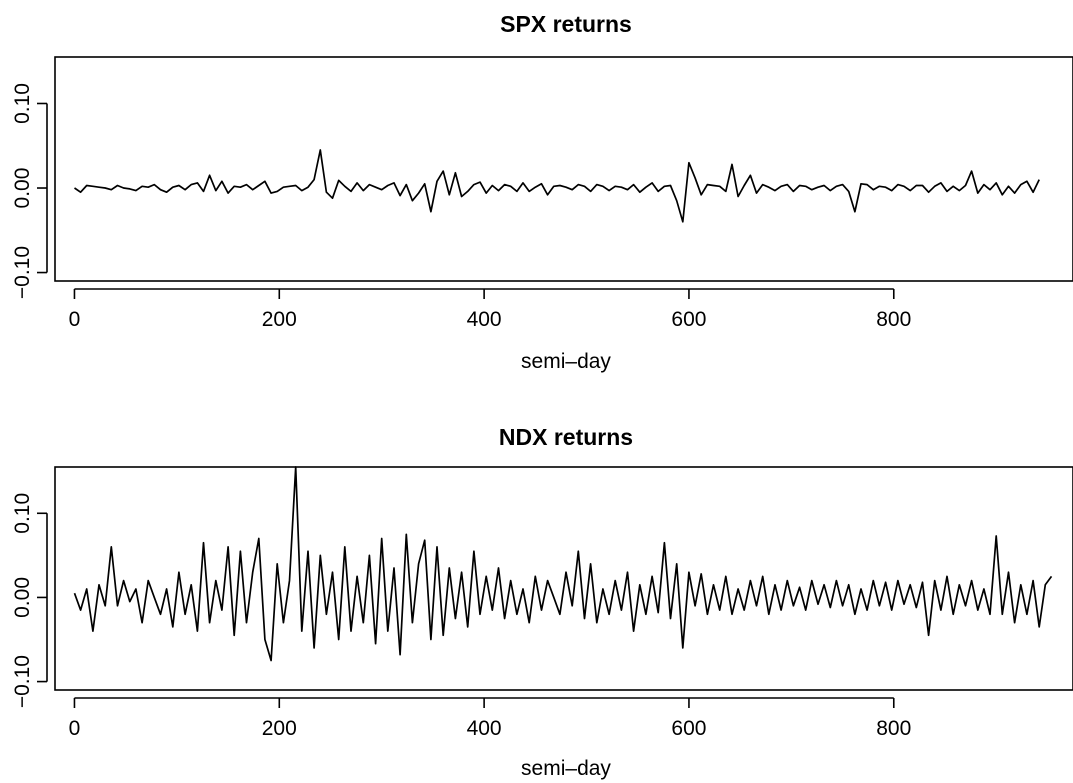  I want to click on series-line, so click(557, 186).